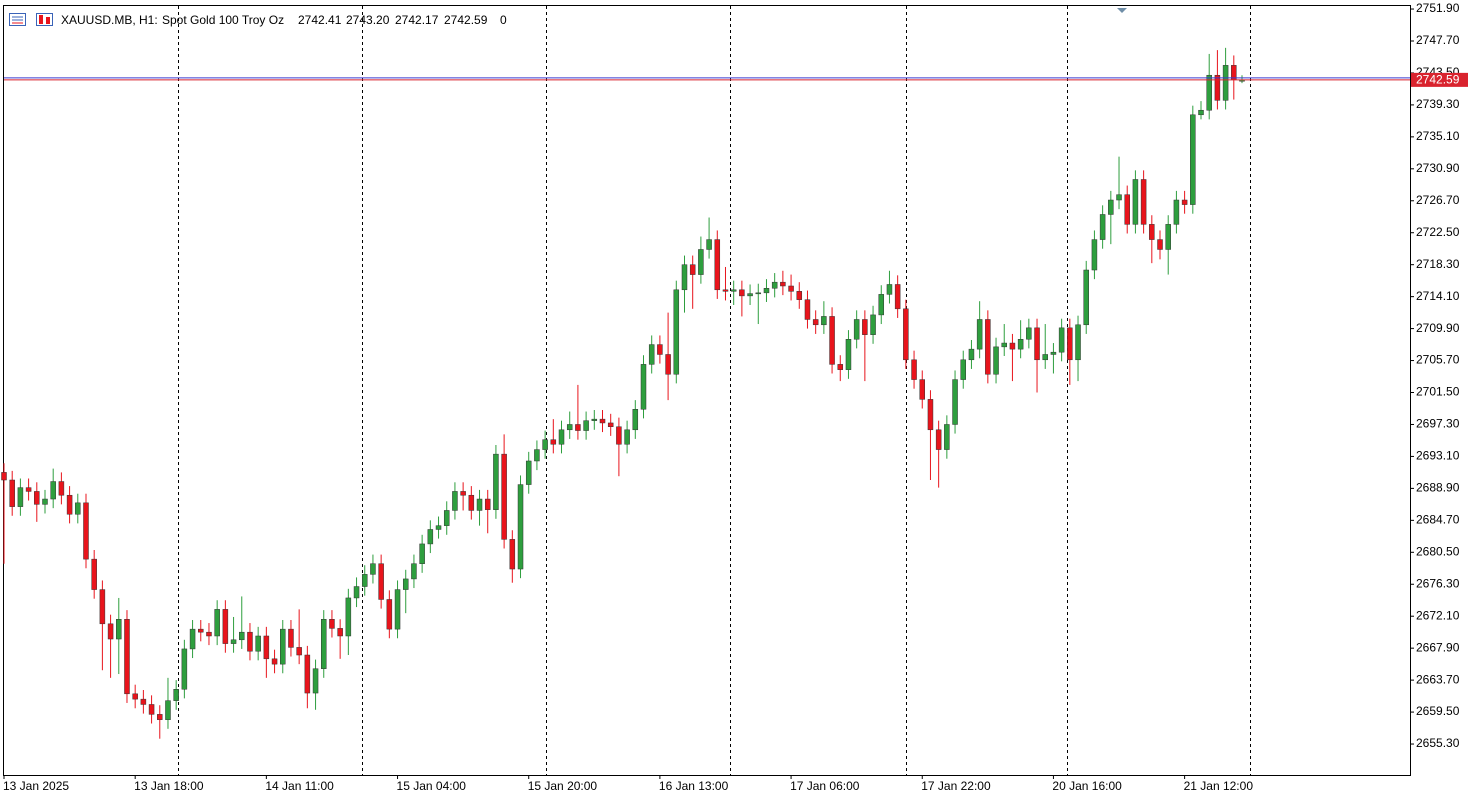  What do you see at coordinates (368, 20) in the screenshot?
I see `header-high: 2743.20` at bounding box center [368, 20].